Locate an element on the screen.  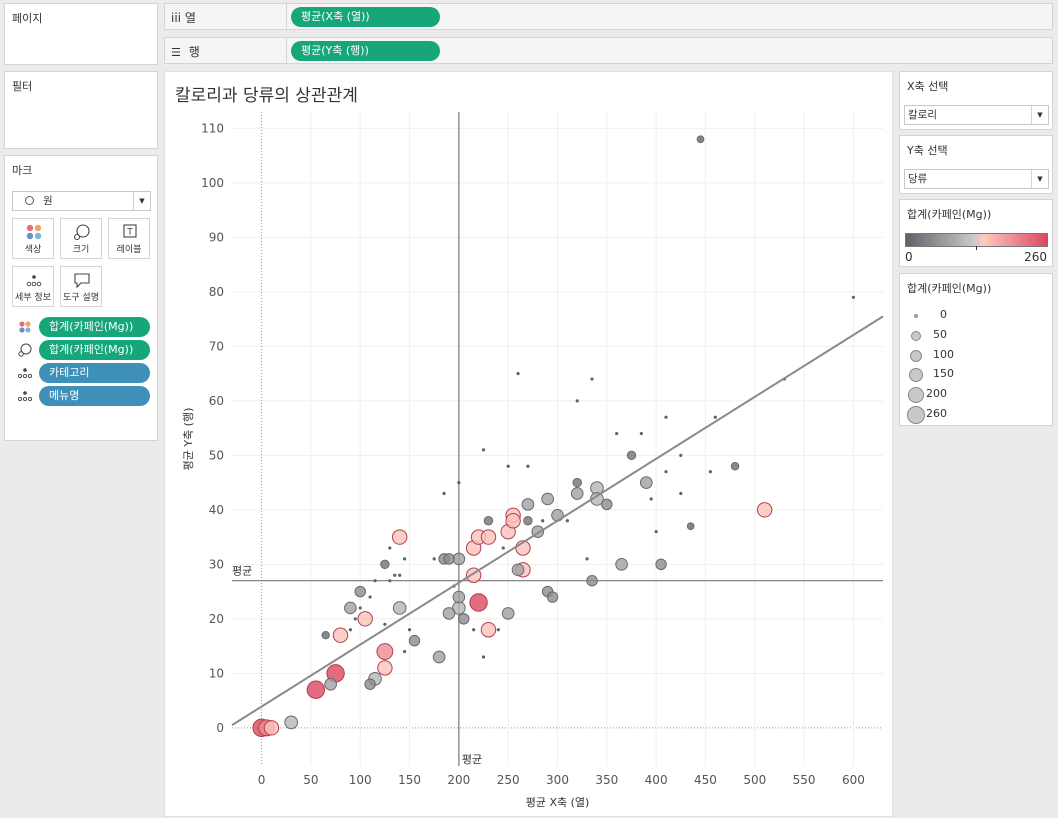
columns-shelf: iii 열 평균(X축 (열)) is located at coordinates (608, 16).